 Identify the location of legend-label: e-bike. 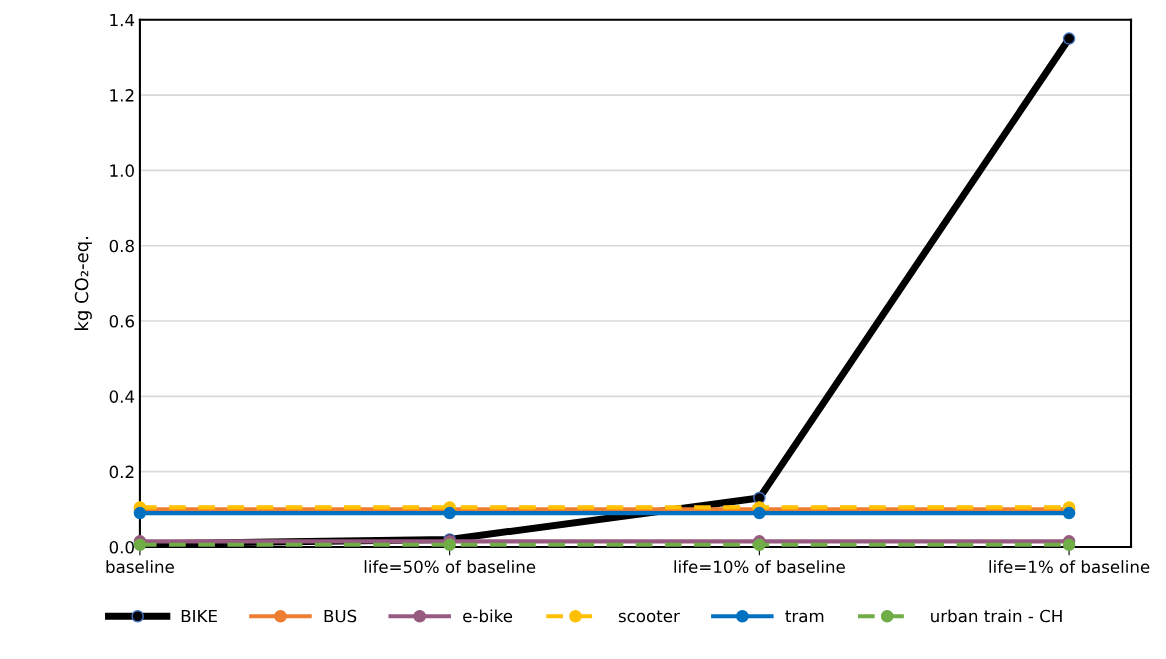
(488, 616).